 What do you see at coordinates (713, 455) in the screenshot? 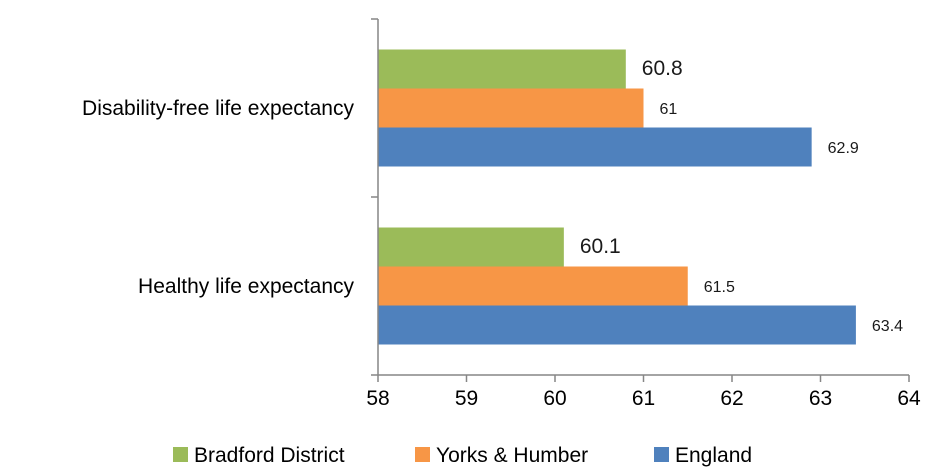
I see `legend-label: England` at bounding box center [713, 455].